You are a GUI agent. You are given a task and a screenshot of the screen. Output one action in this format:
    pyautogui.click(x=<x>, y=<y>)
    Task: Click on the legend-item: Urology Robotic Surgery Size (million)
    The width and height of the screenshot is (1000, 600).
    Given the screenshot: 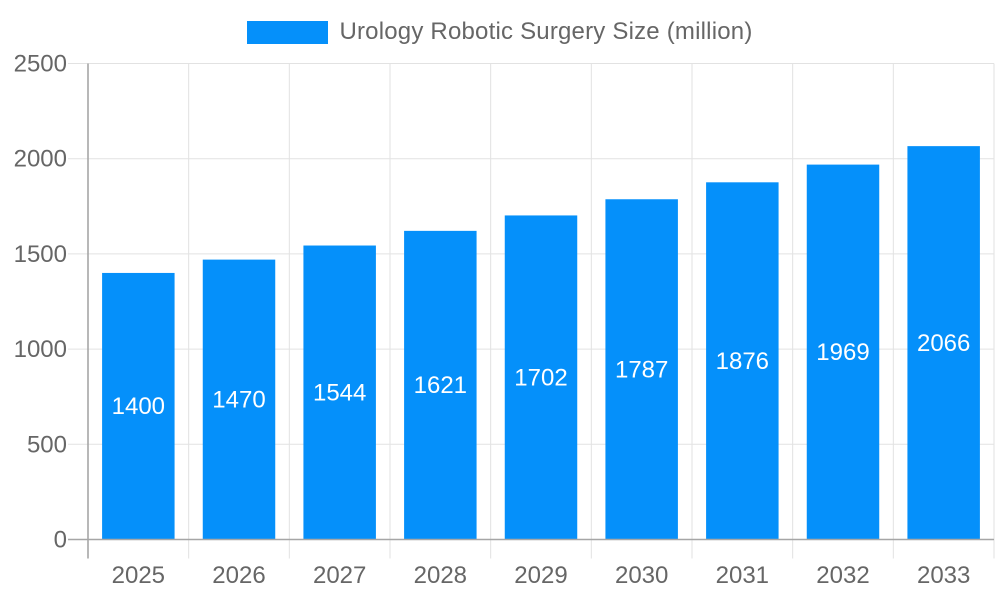 What is the action you would take?
    pyautogui.click(x=500, y=32)
    